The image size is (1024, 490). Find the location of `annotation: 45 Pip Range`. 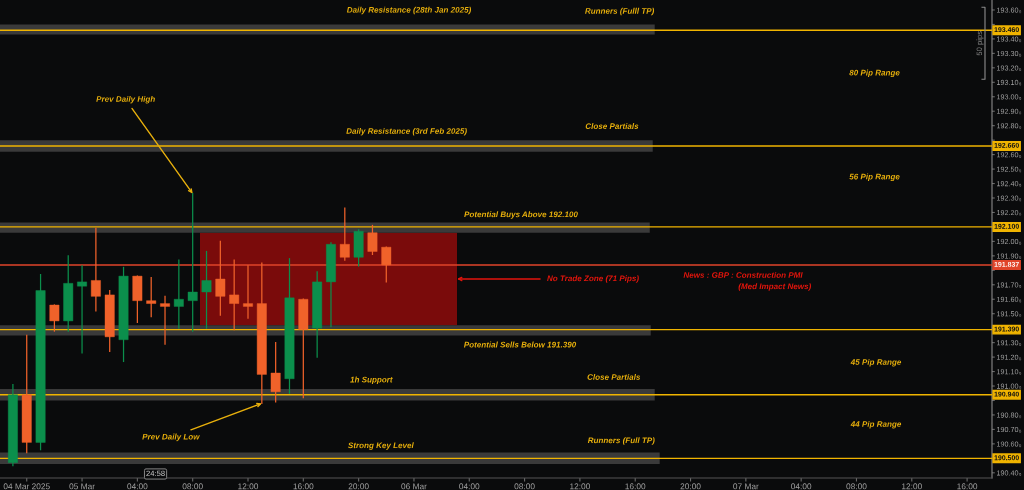

annotation: 45 Pip Range is located at coordinates (876, 362).